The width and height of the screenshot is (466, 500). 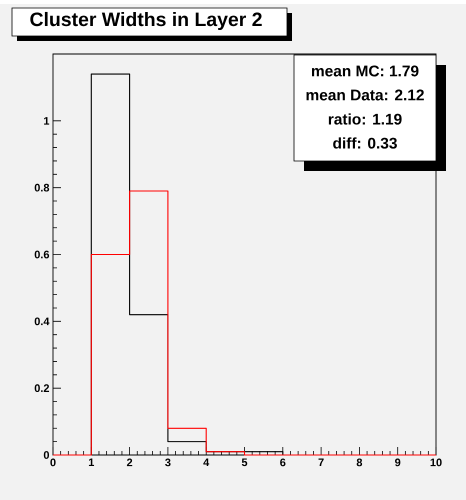 What do you see at coordinates (42, 188) in the screenshot?
I see `y-tick-label: 0.8` at bounding box center [42, 188].